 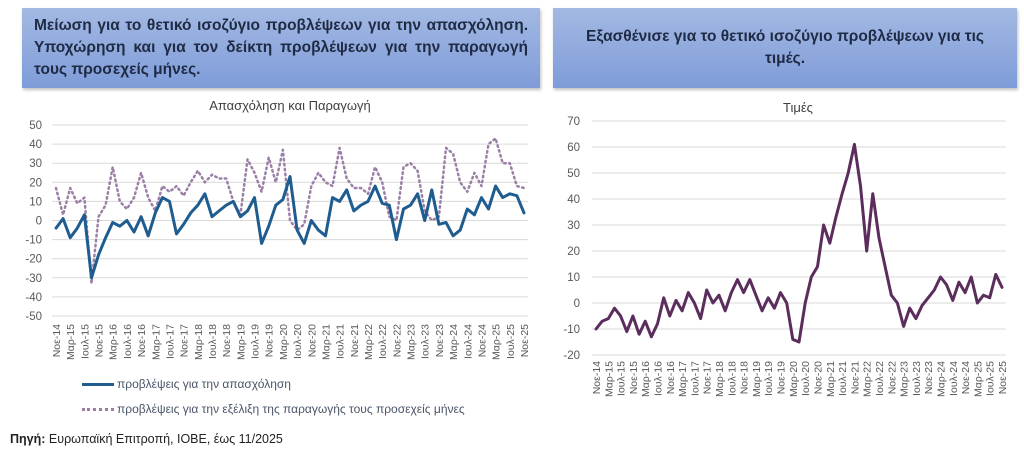 I want to click on series-line-employment, so click(x=290, y=227).